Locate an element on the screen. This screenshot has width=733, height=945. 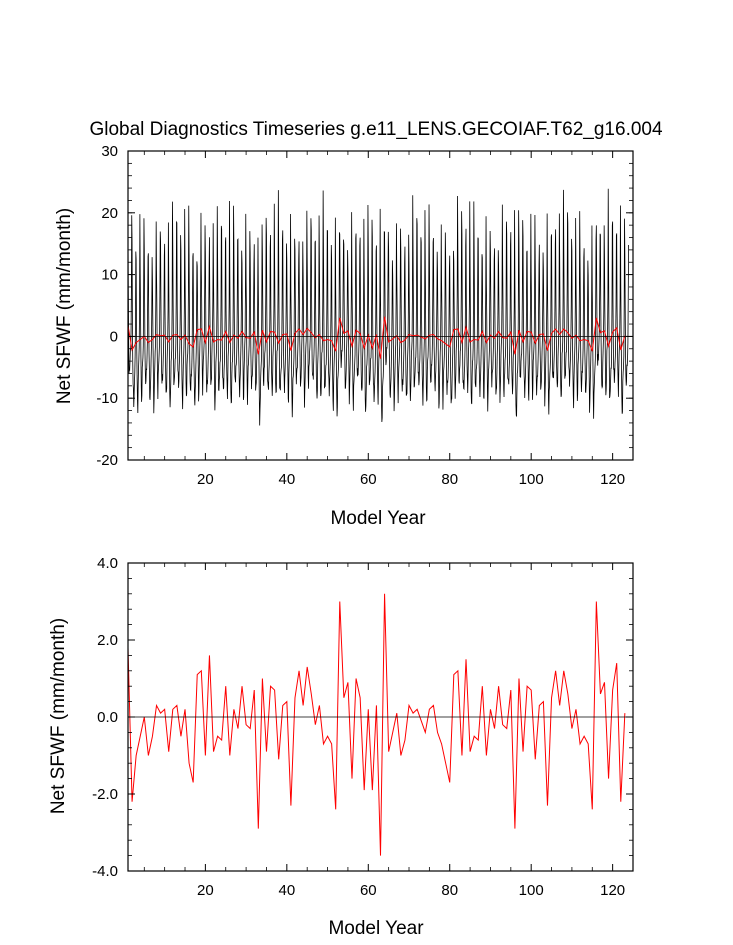
bottom-x-tick-label: 40 is located at coordinates (286, 890).